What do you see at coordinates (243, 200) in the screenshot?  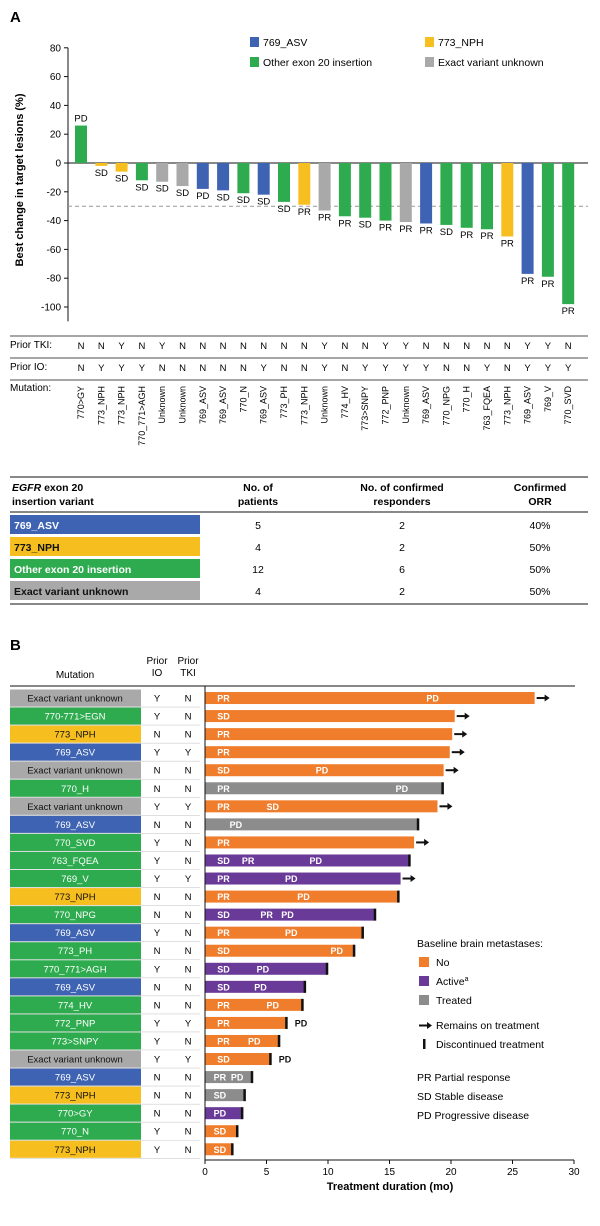 I see `response-label-8: SD` at bounding box center [243, 200].